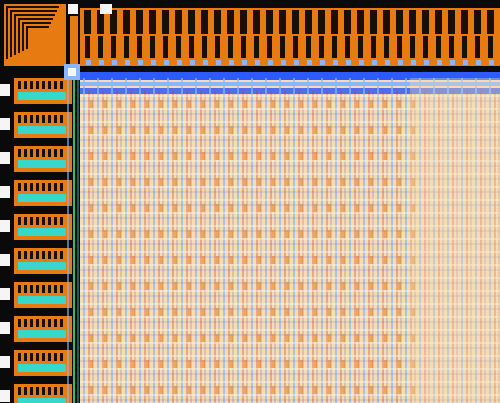  I want to click on corner-stripe-v, so click(11, 33).